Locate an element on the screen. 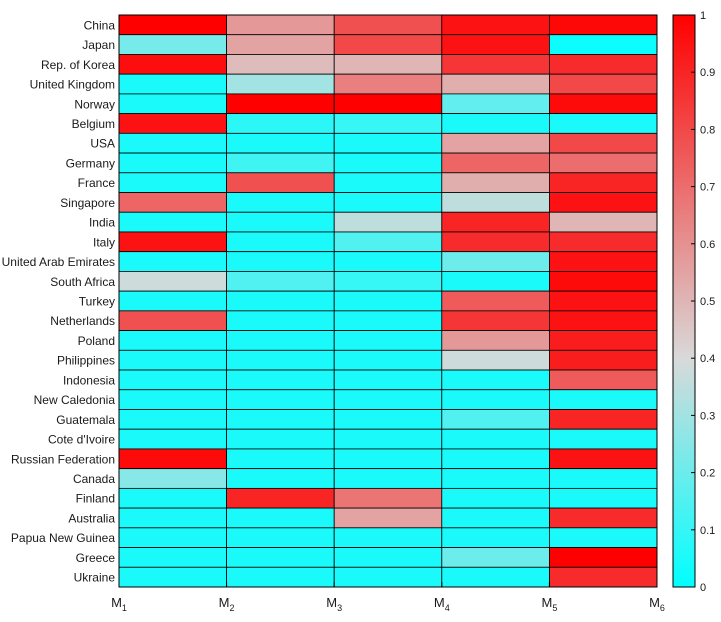 This screenshot has height=622, width=721. row-label: Finland is located at coordinates (95, 499).